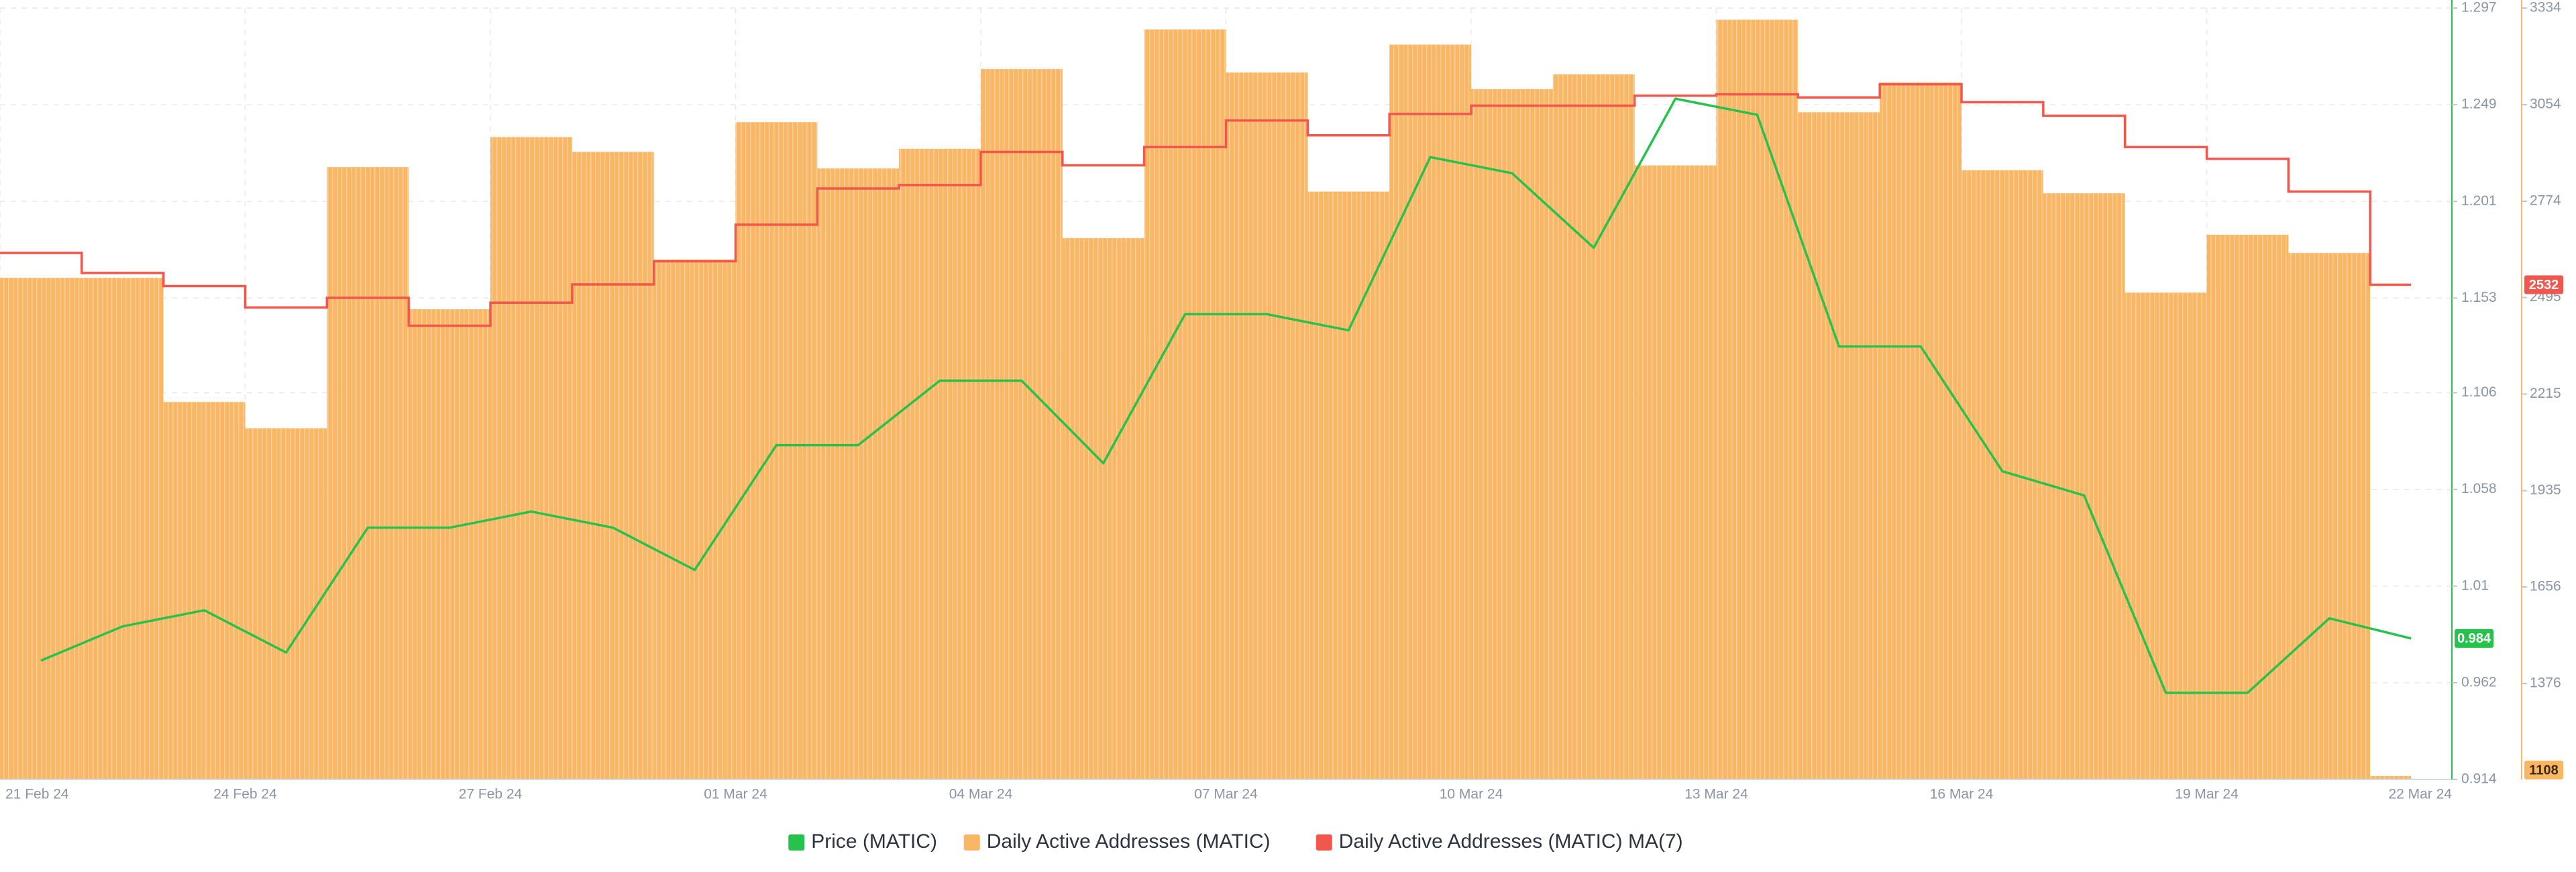  I want to click on y2-tick-label: 3054, so click(2545, 104).